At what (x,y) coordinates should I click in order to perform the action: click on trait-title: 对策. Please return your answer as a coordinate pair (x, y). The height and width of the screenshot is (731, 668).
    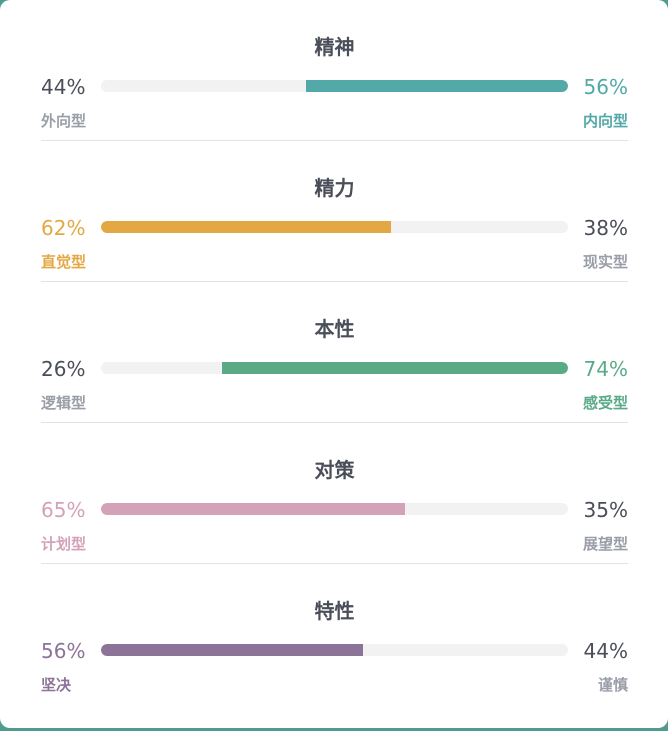
    Looking at the image, I should click on (334, 470).